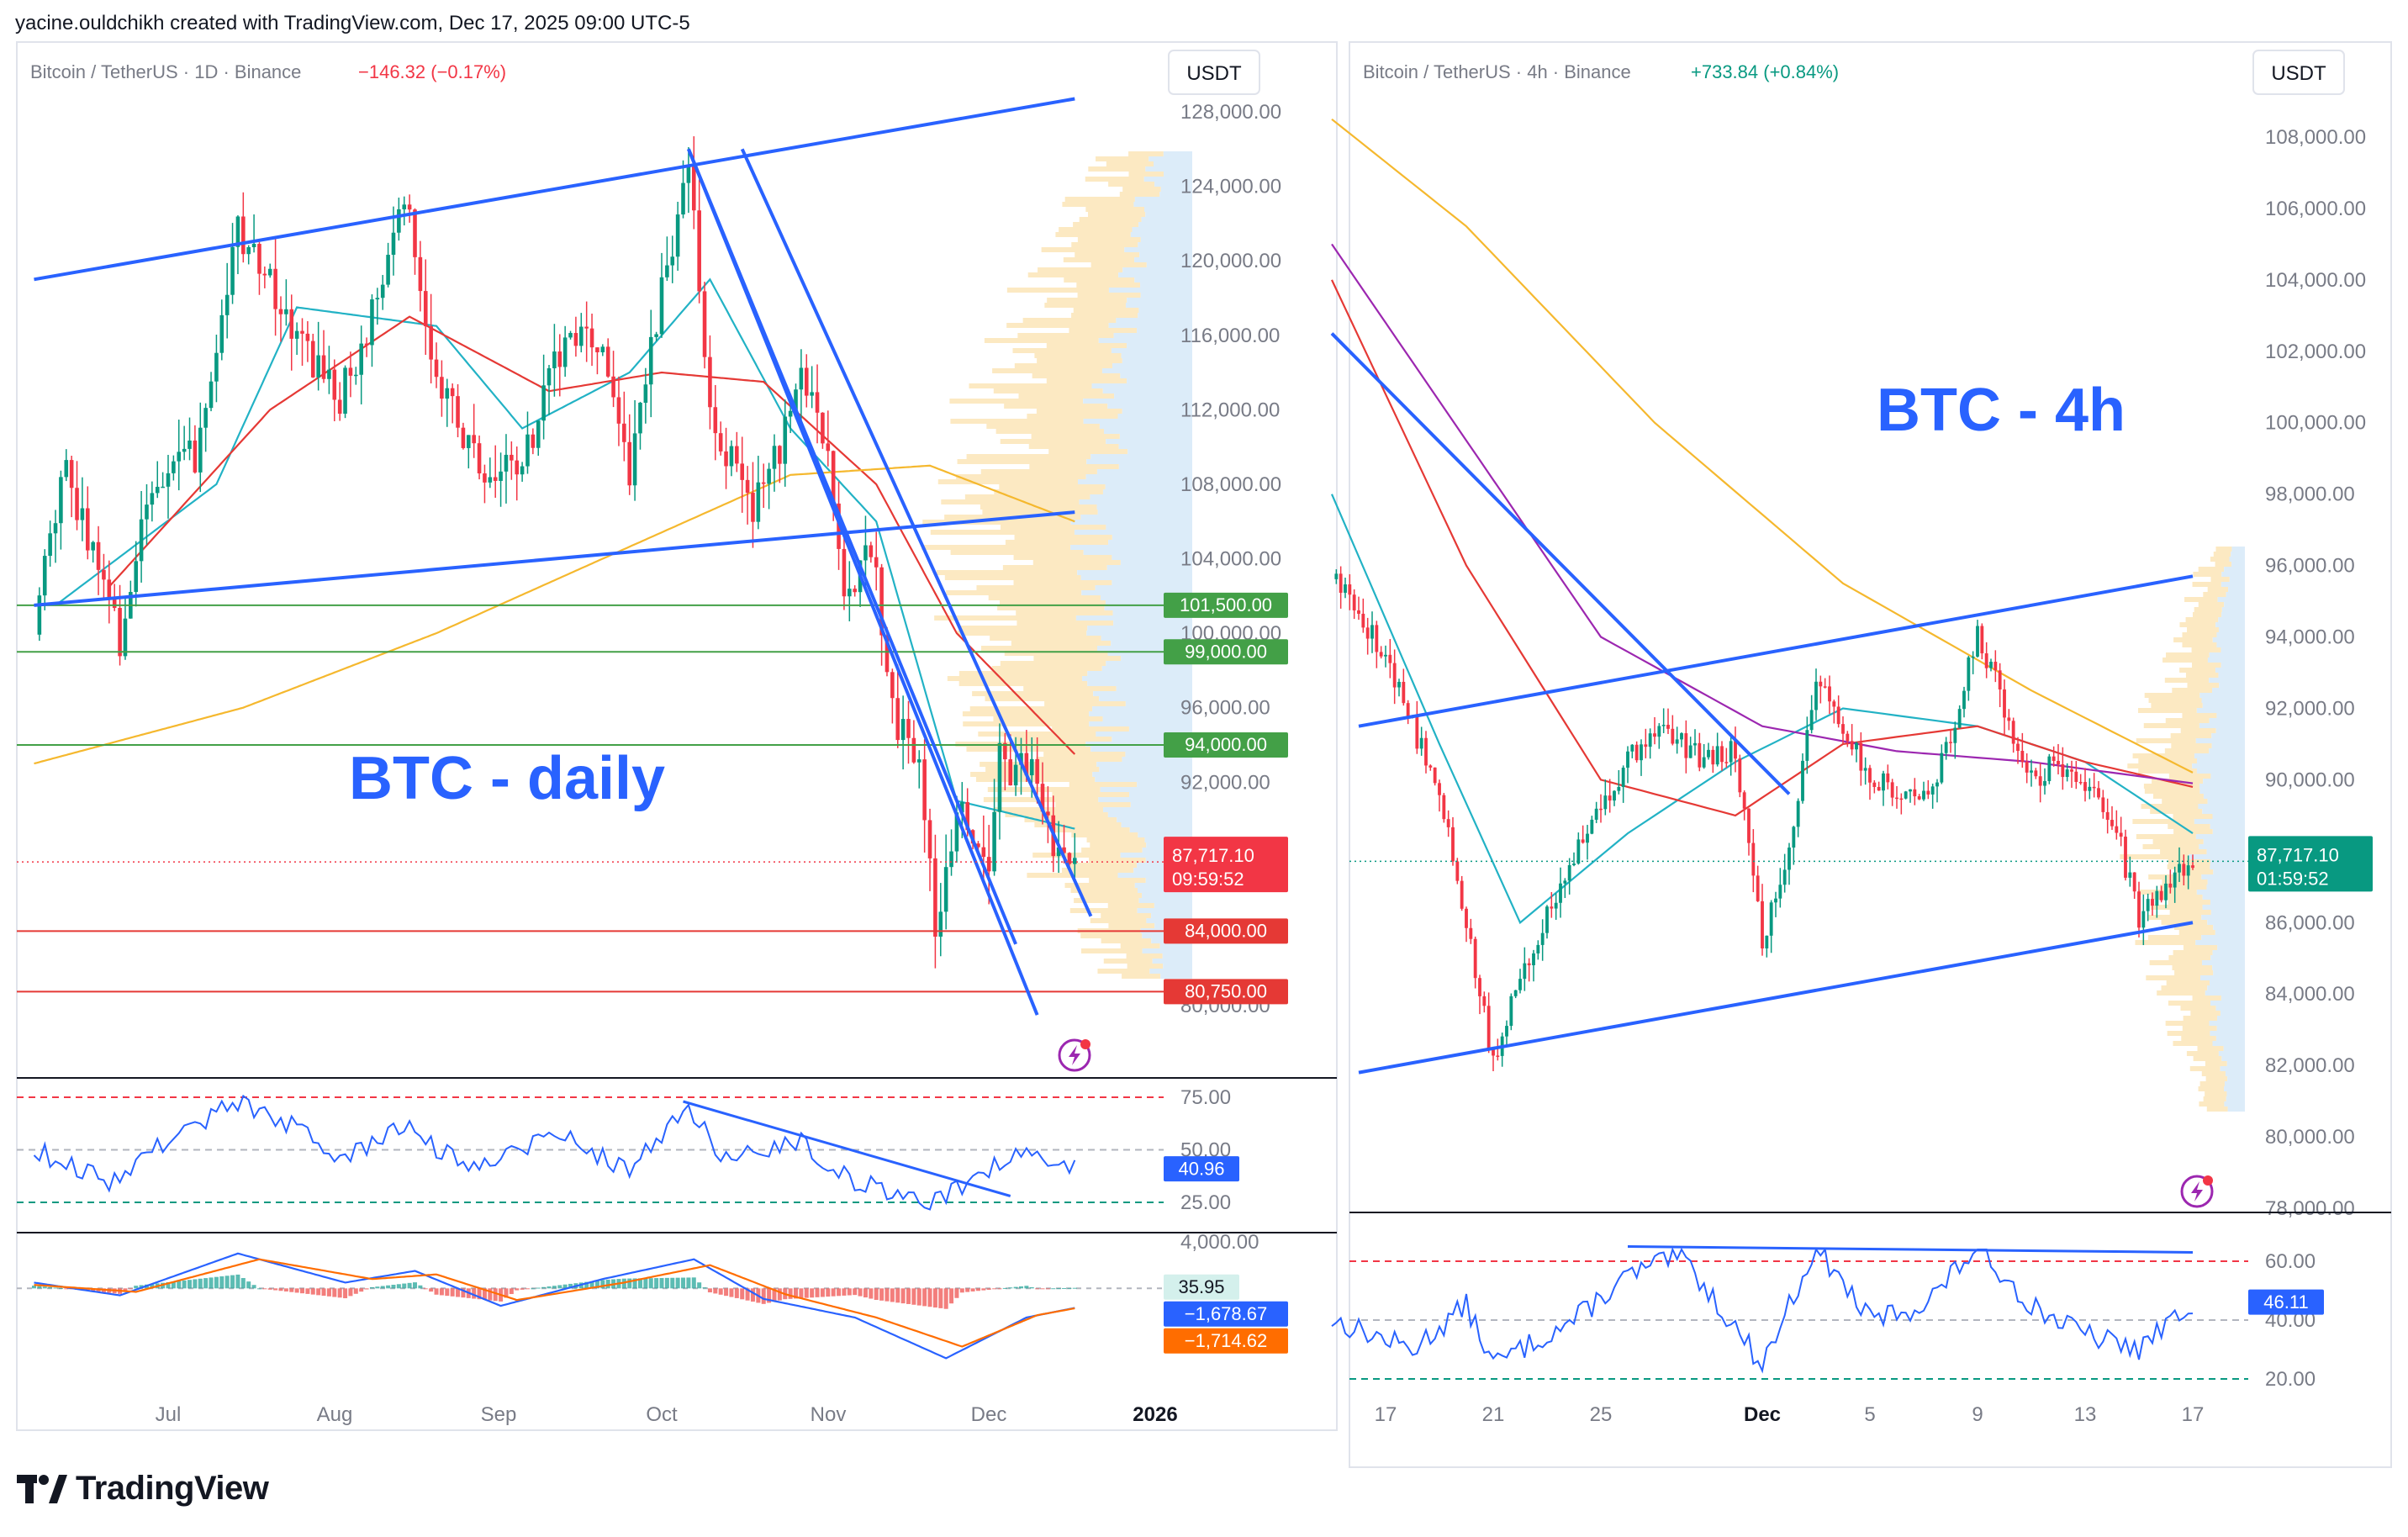  What do you see at coordinates (1225, 708) in the screenshot?
I see `price-axis-tick: 96,000.00` at bounding box center [1225, 708].